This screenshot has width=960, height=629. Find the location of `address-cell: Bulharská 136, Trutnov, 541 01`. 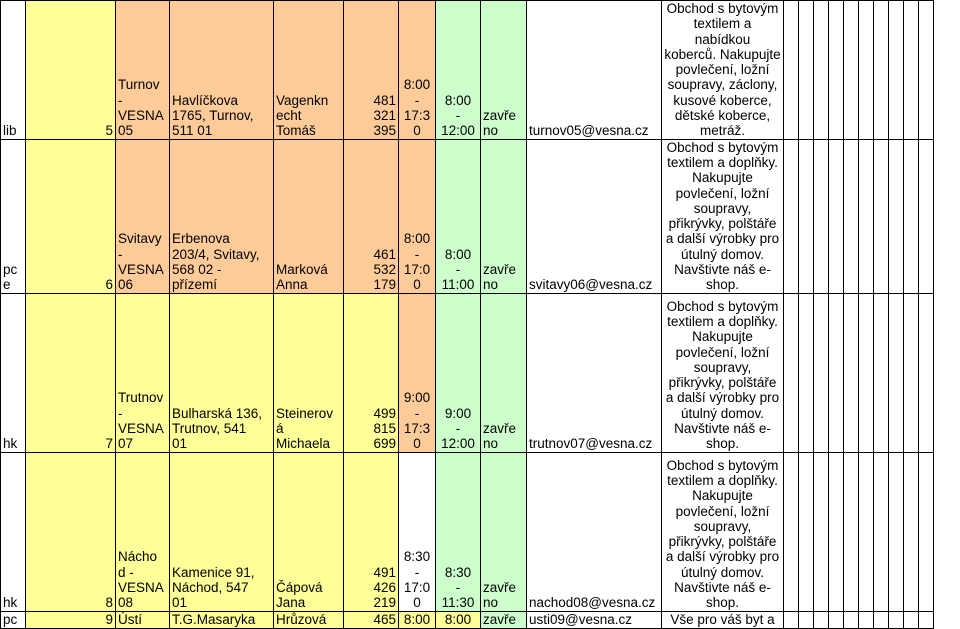

address-cell: Bulharská 136, Trutnov, 541 01 is located at coordinates (221, 372).